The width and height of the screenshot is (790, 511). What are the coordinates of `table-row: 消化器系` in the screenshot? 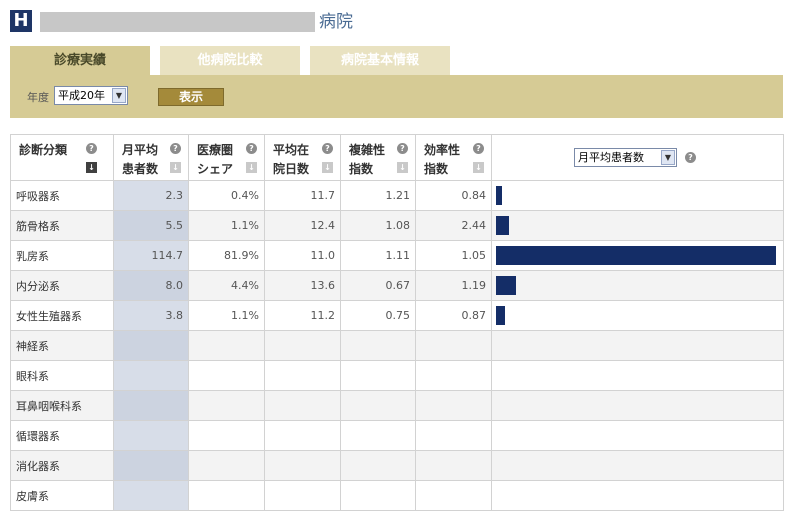 It's located at (397, 465).